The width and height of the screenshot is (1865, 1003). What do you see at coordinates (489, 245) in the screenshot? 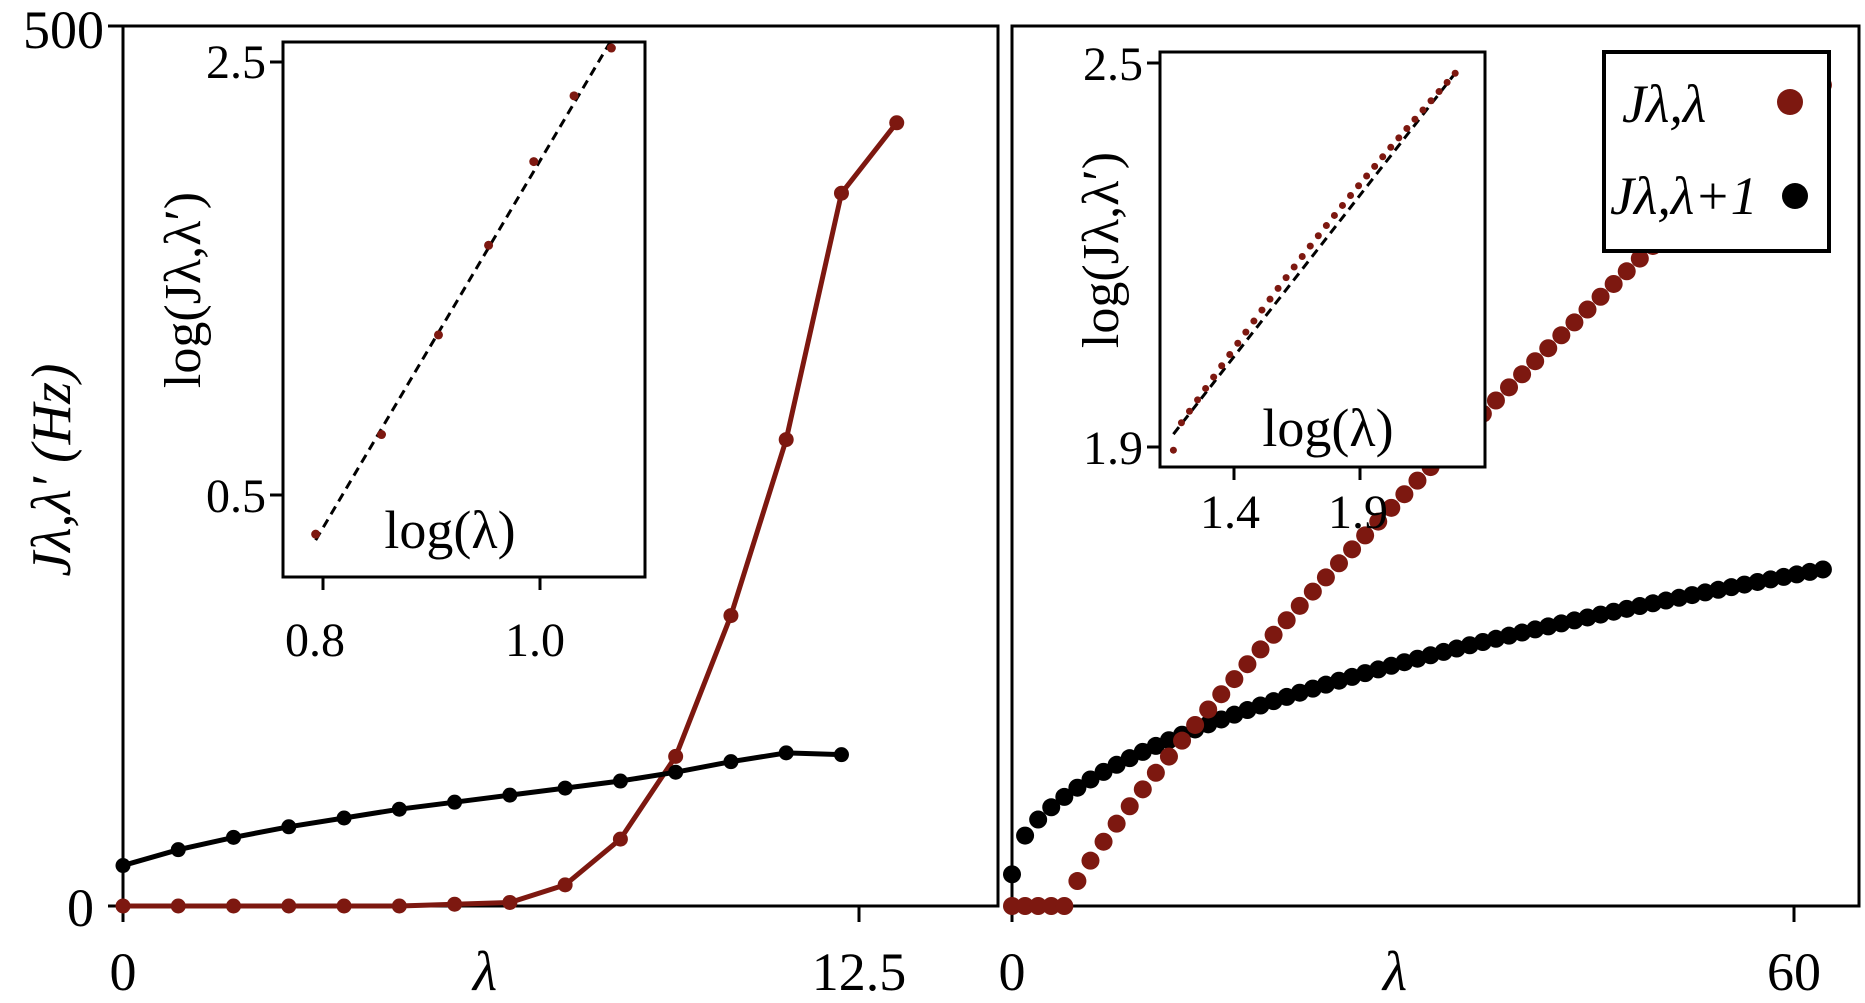
I see `left-inset-point` at bounding box center [489, 245].